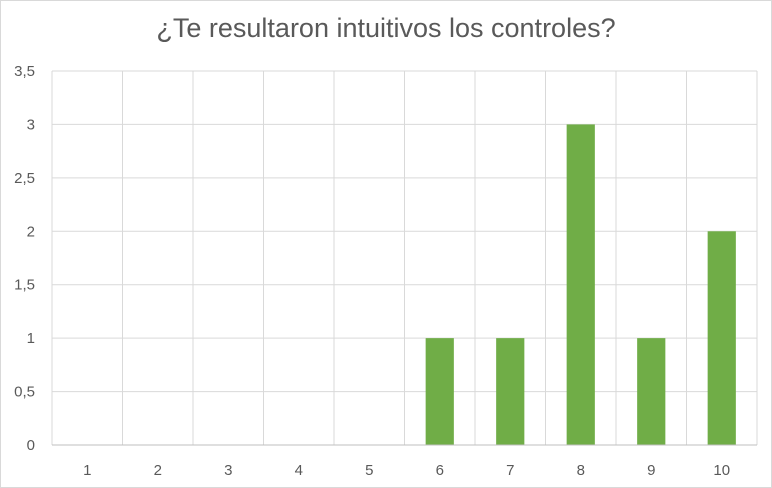 The height and width of the screenshot is (488, 772). What do you see at coordinates (721, 470) in the screenshot?
I see `x-tick-label: 10` at bounding box center [721, 470].